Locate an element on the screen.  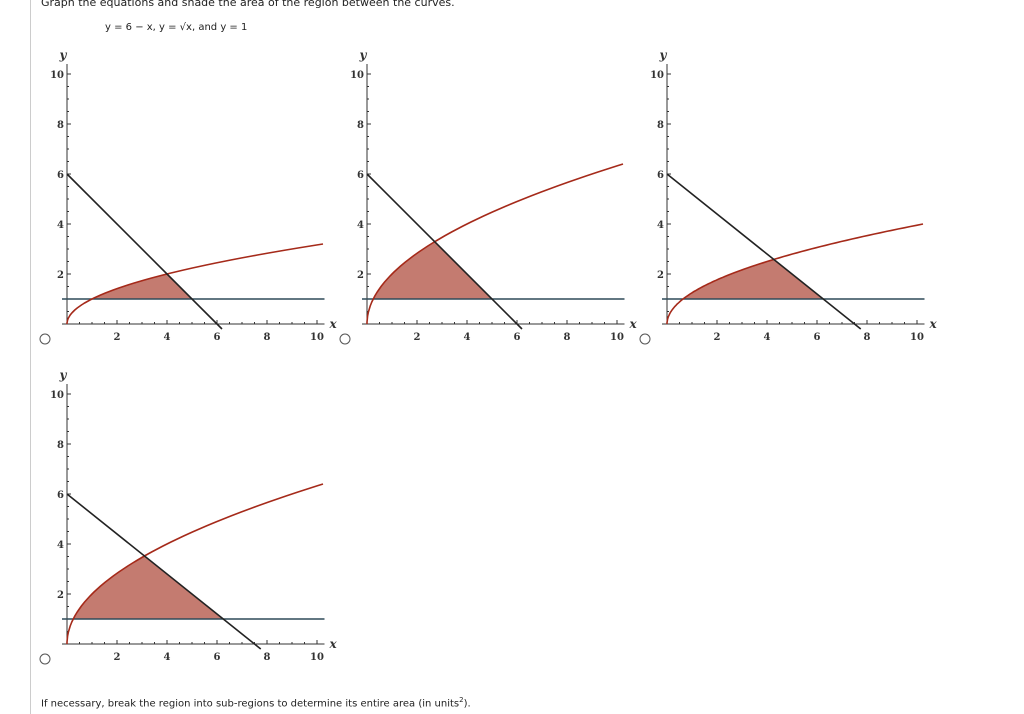
graph-option-1: 2 4 6 8 10 2 4 6 8 10 x y is located at coordinates (188, 196).